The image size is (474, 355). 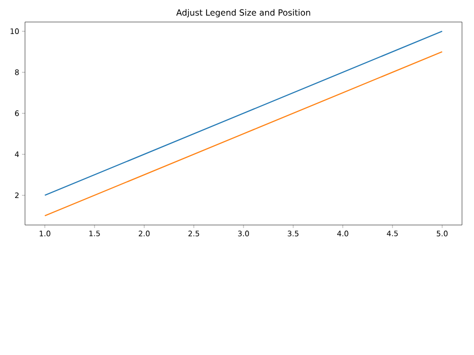 I want to click on chart-title: Adjust Legend Size and Position, so click(x=243, y=13).